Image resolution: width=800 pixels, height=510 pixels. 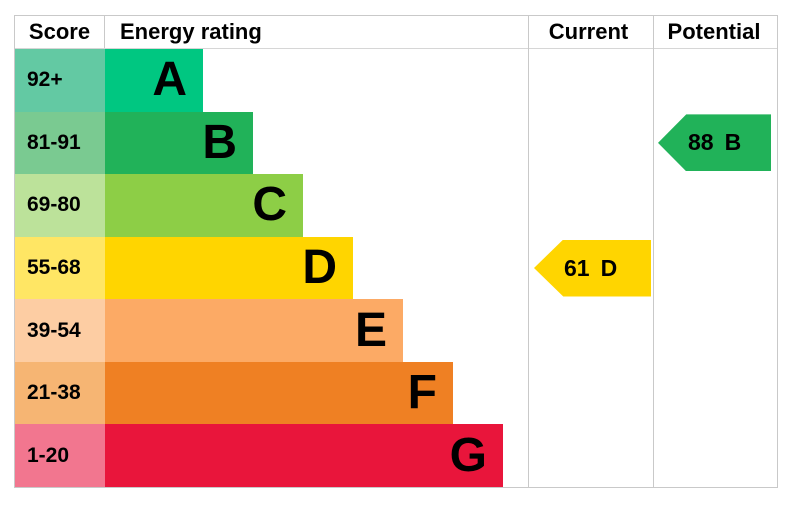 What do you see at coordinates (577, 267) in the screenshot?
I see `current-rating-value: 61` at bounding box center [577, 267].